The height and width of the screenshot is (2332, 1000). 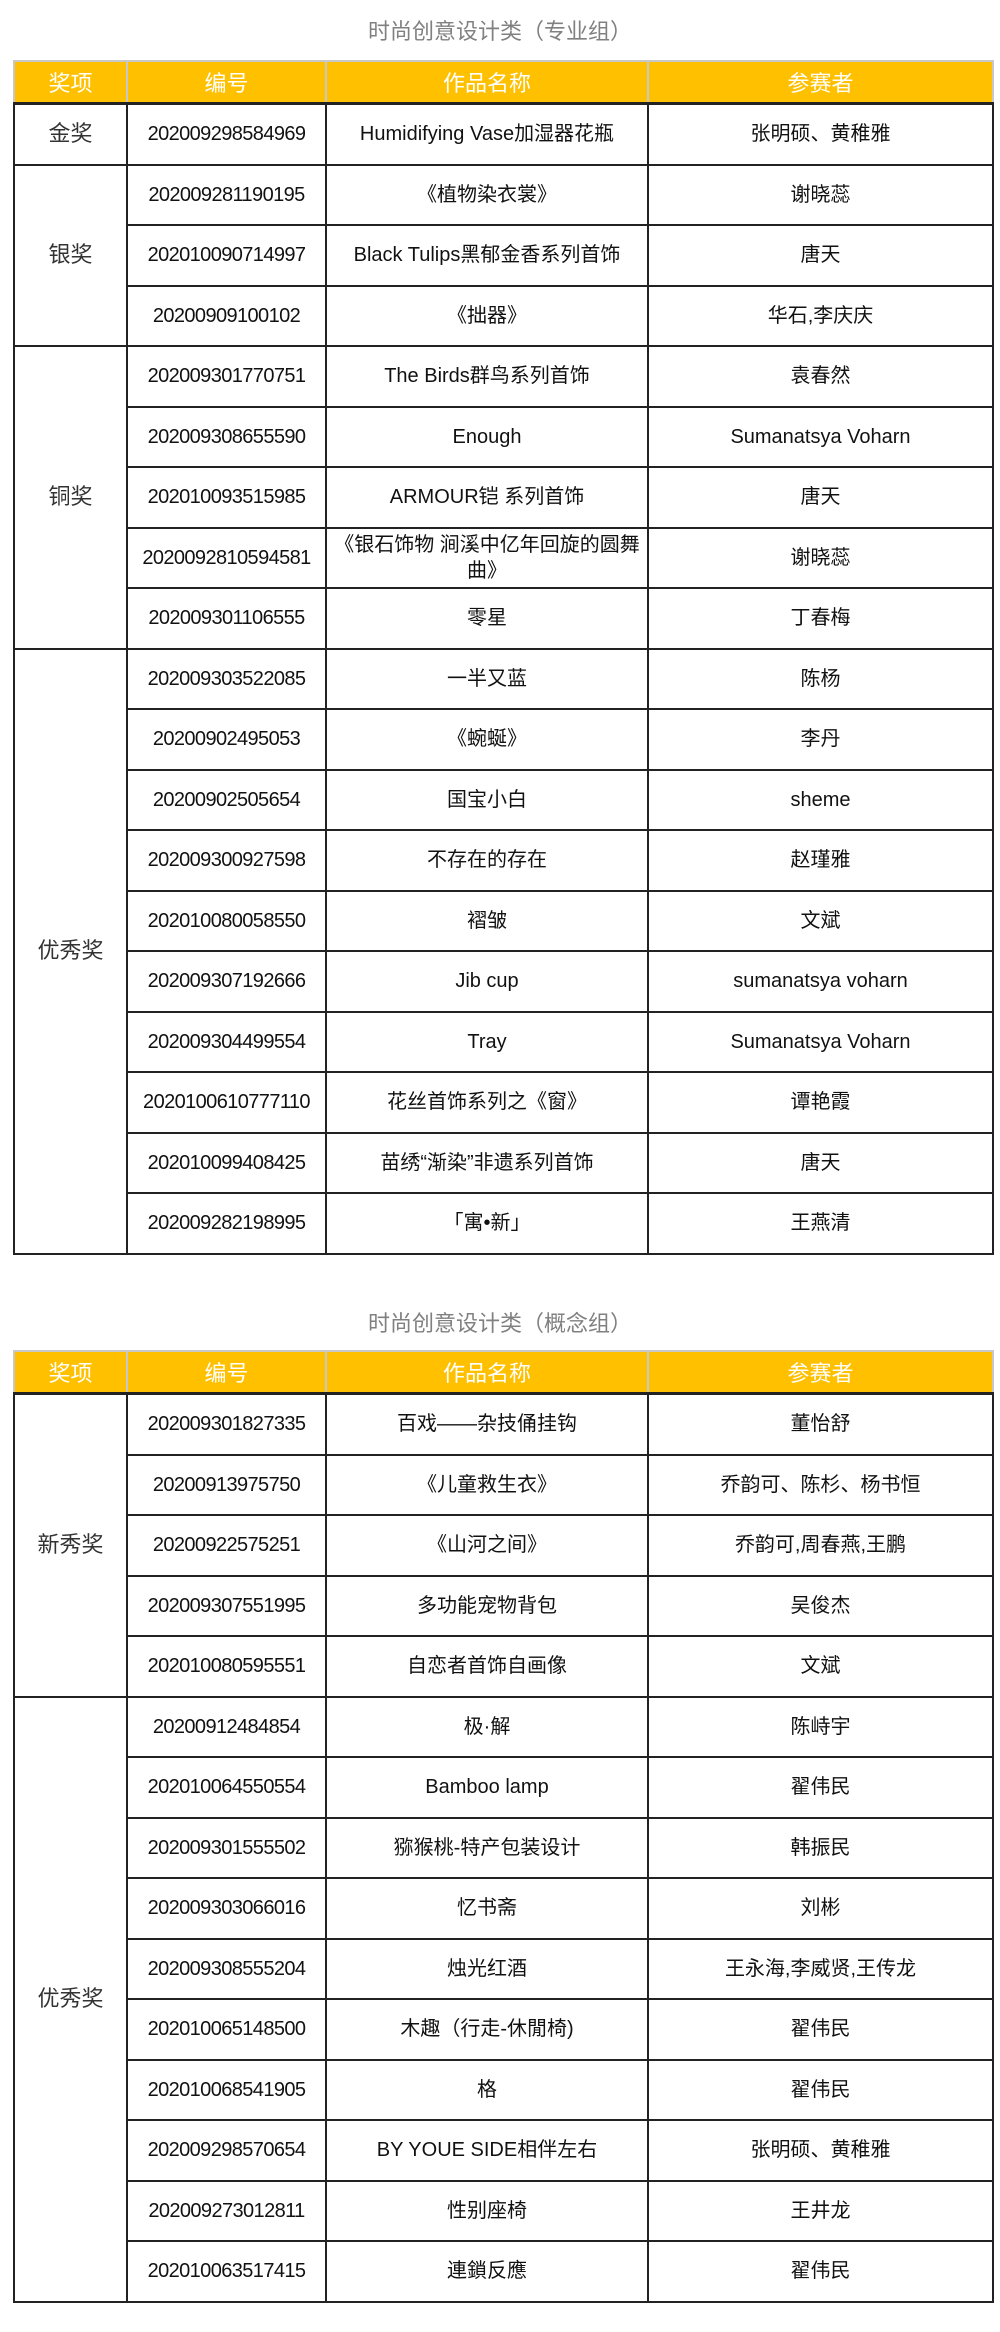 I want to click on entrant-cell: 李丹, so click(x=820, y=739).